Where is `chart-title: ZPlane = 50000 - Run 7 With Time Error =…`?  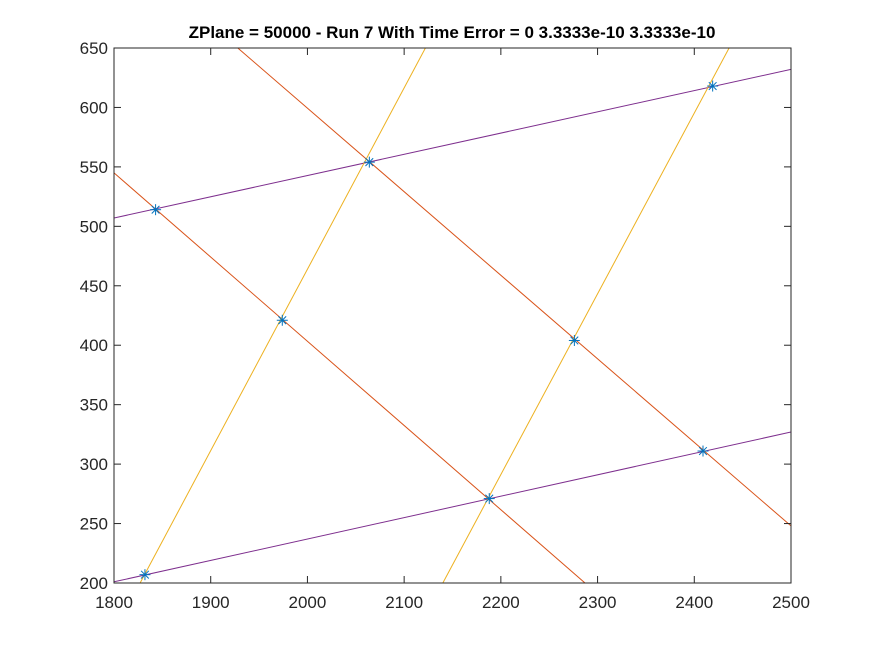
chart-title: ZPlane = 50000 - Run 7 With Time Error =… is located at coordinates (452, 32).